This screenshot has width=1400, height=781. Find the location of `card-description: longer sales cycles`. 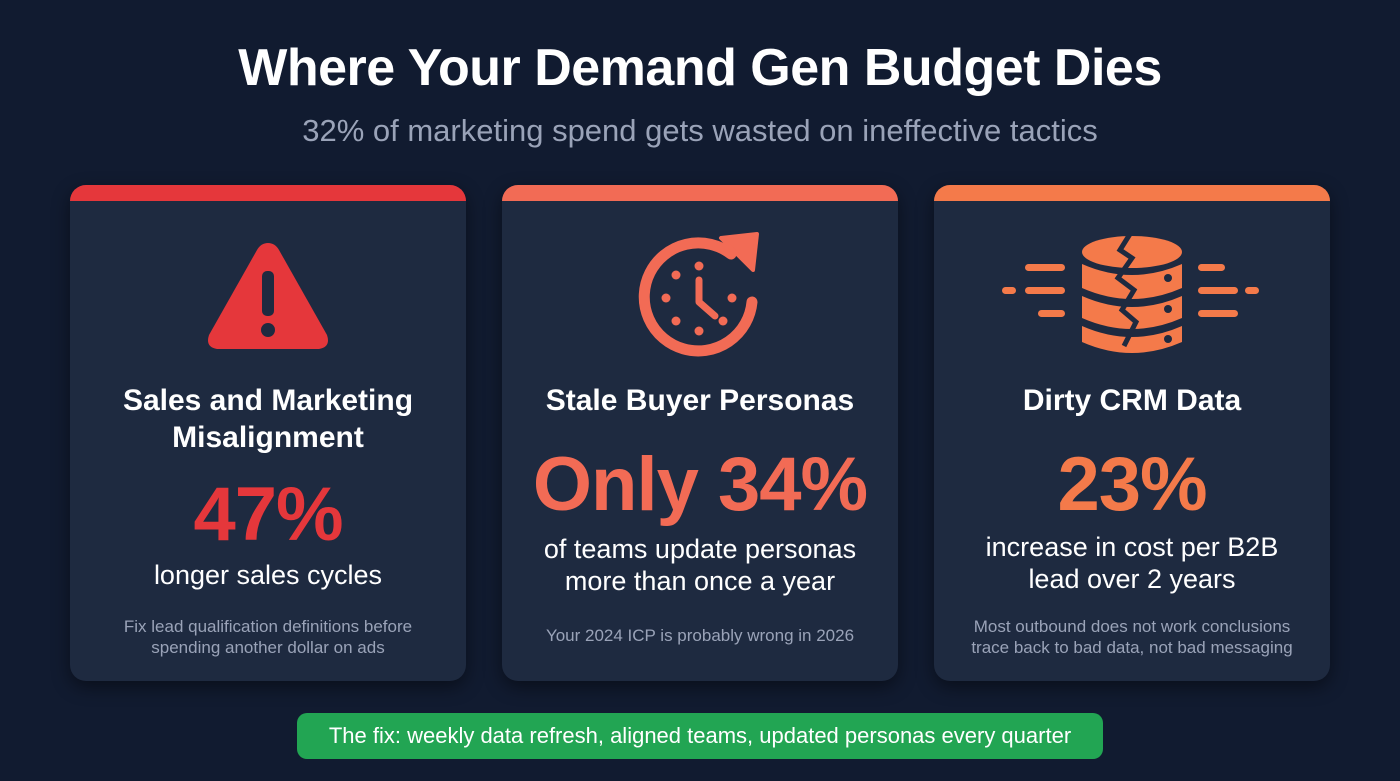

card-description: longer sales cycles is located at coordinates (268, 575).